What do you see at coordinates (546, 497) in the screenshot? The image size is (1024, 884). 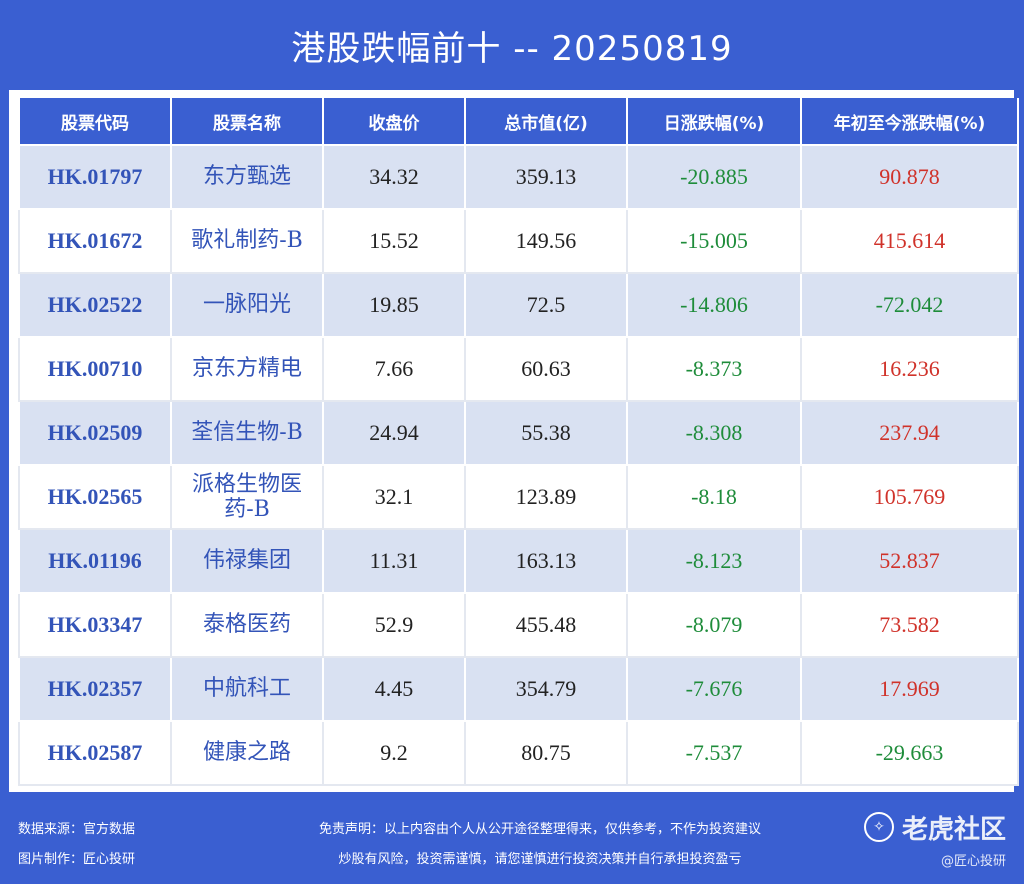 I see `market-cap-cell: 123.89` at bounding box center [546, 497].